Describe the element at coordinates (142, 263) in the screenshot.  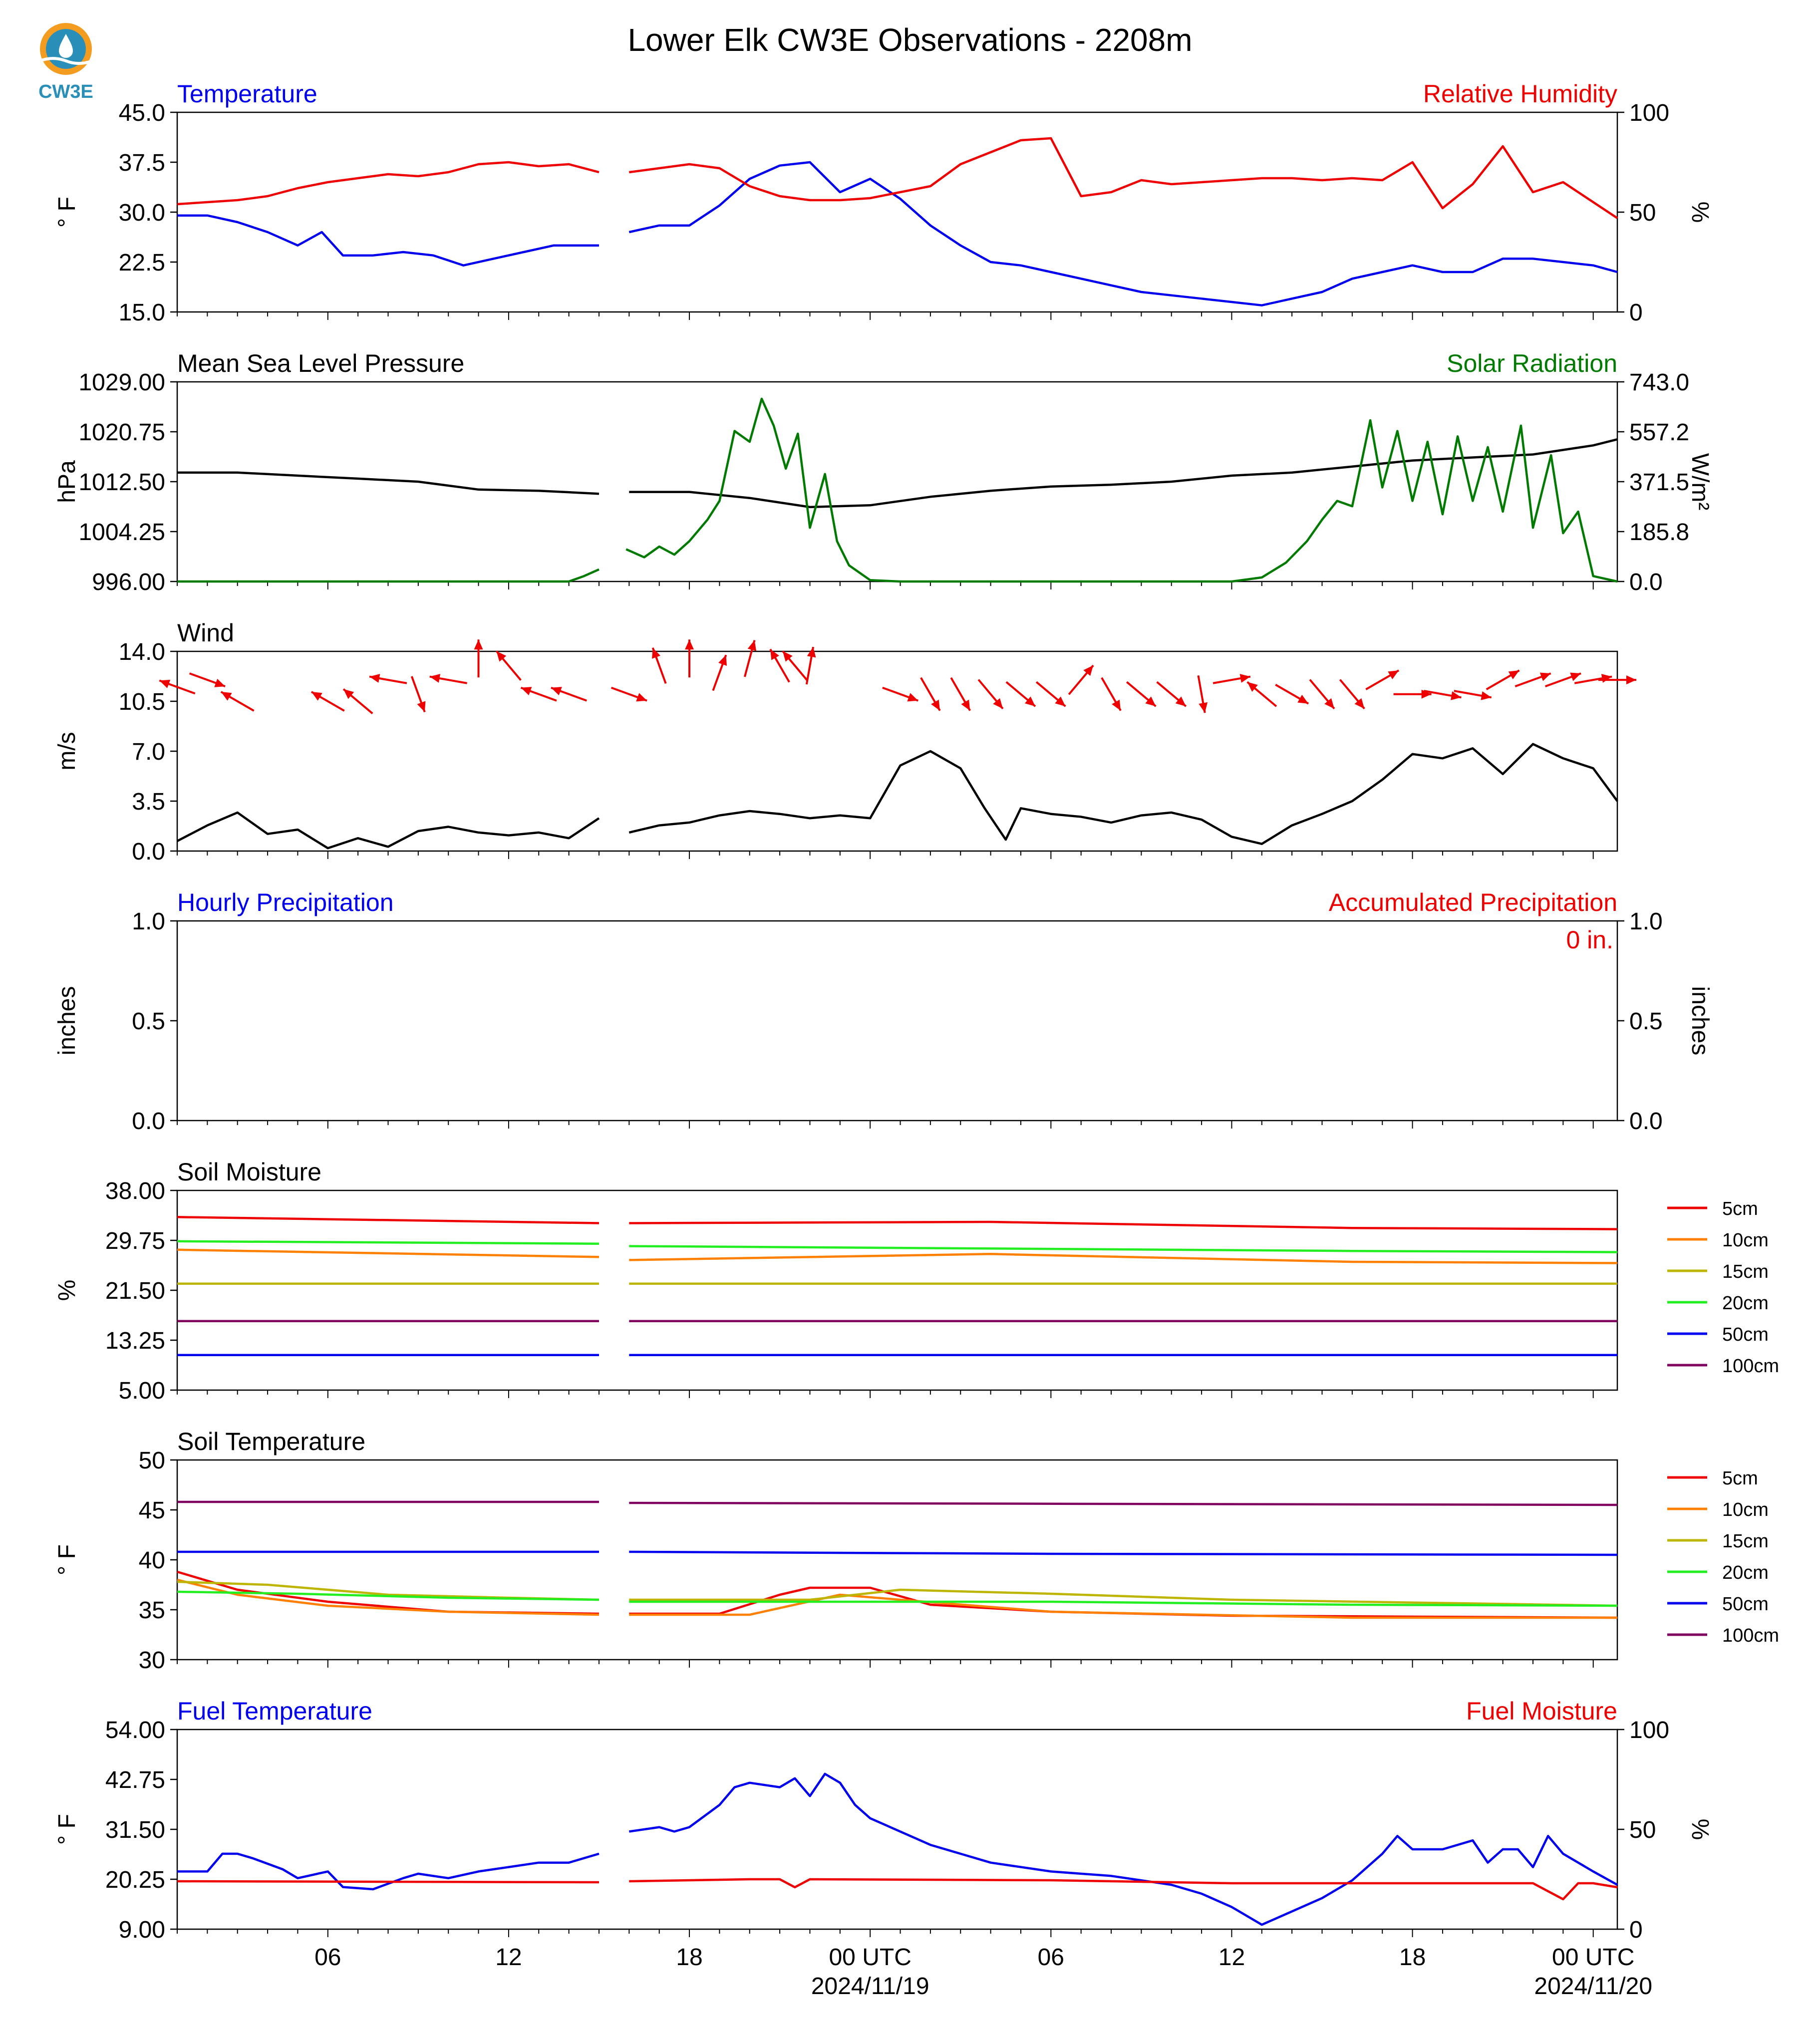
I see `y-tick-label: 22.5` at that location.